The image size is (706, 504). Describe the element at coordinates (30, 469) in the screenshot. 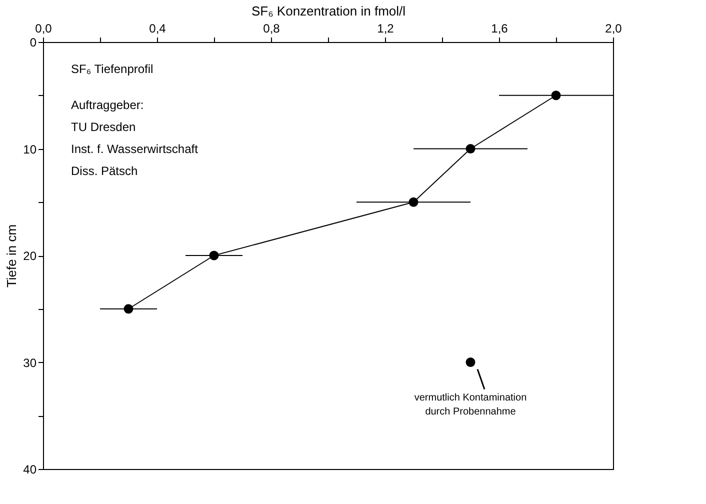

I see `y-tick-label: 40` at that location.